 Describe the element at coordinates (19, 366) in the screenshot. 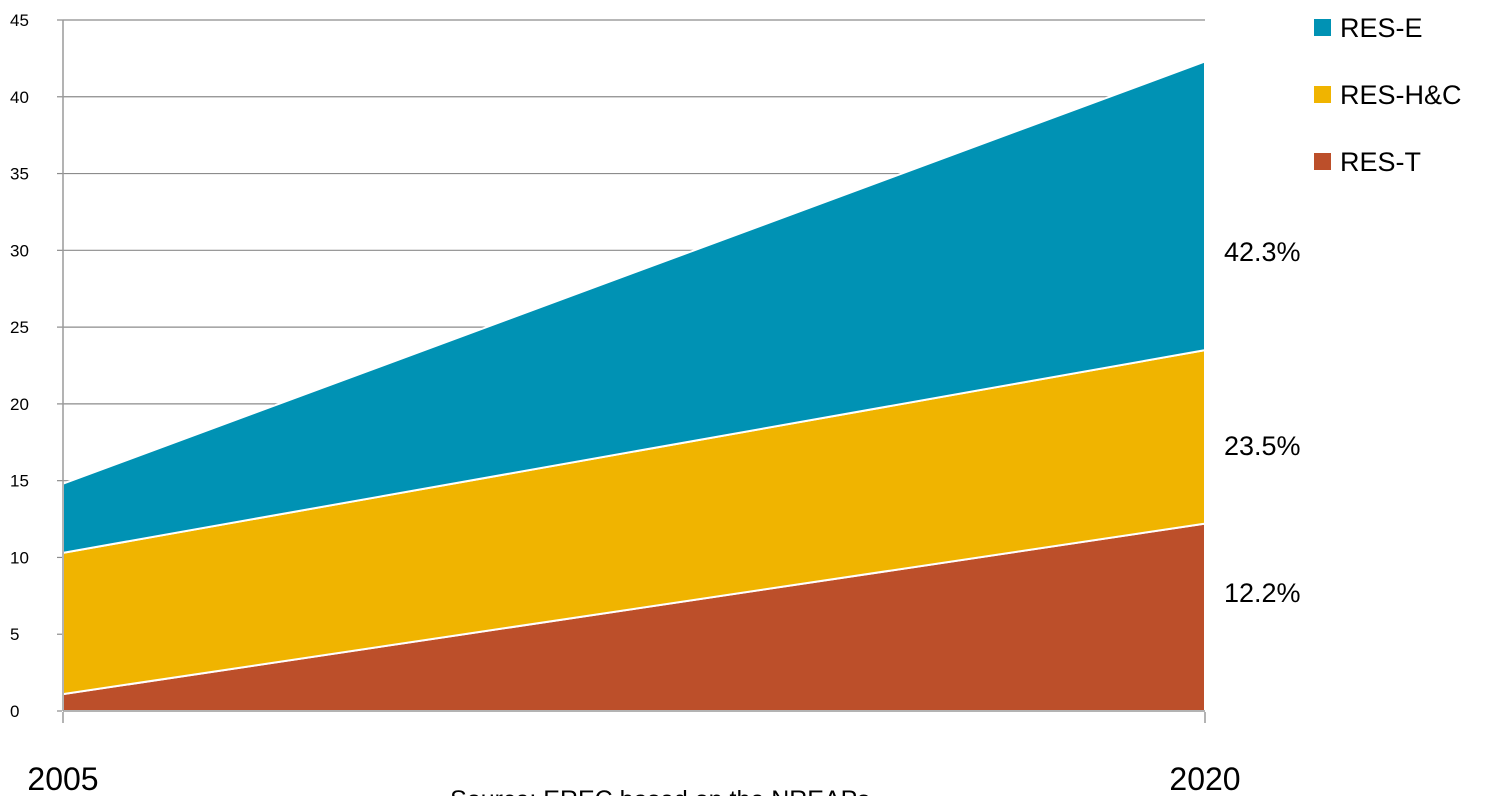

I see `y-tick-labels: 0 5 10 15 20 25 30 35 40 45` at that location.